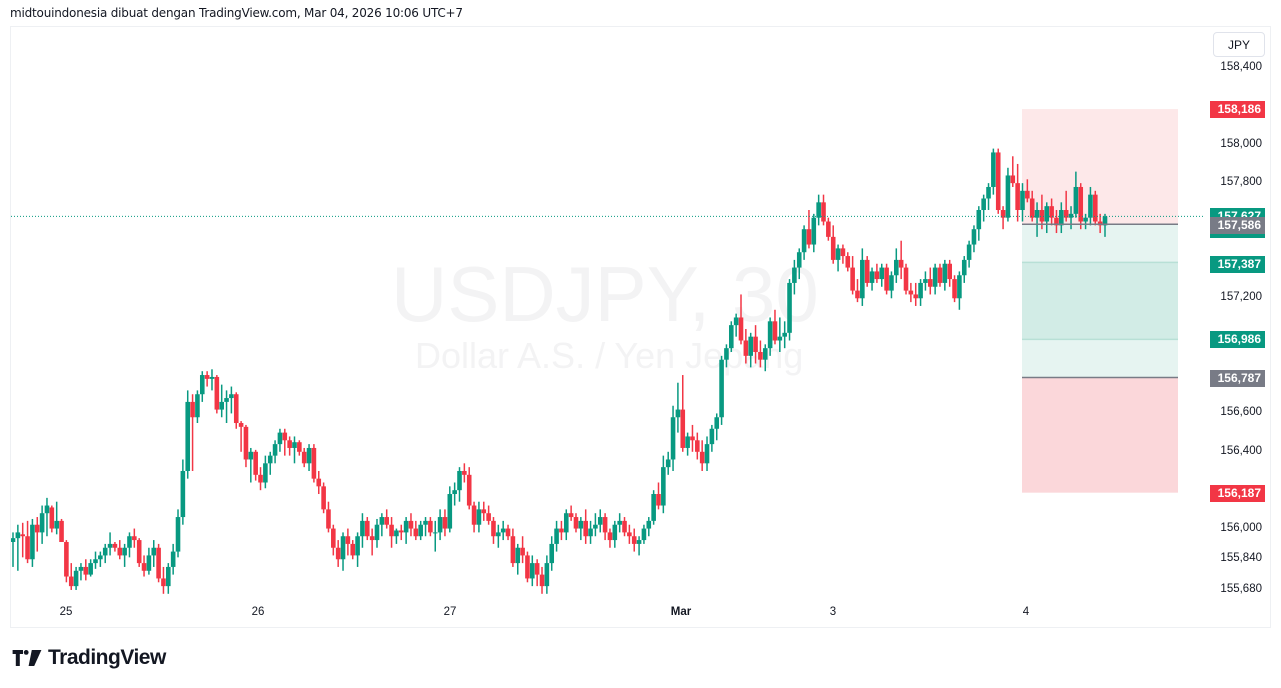 Image resolution: width=1281 pixels, height=688 pixels. I want to click on time-tick-label: Mar, so click(681, 612).